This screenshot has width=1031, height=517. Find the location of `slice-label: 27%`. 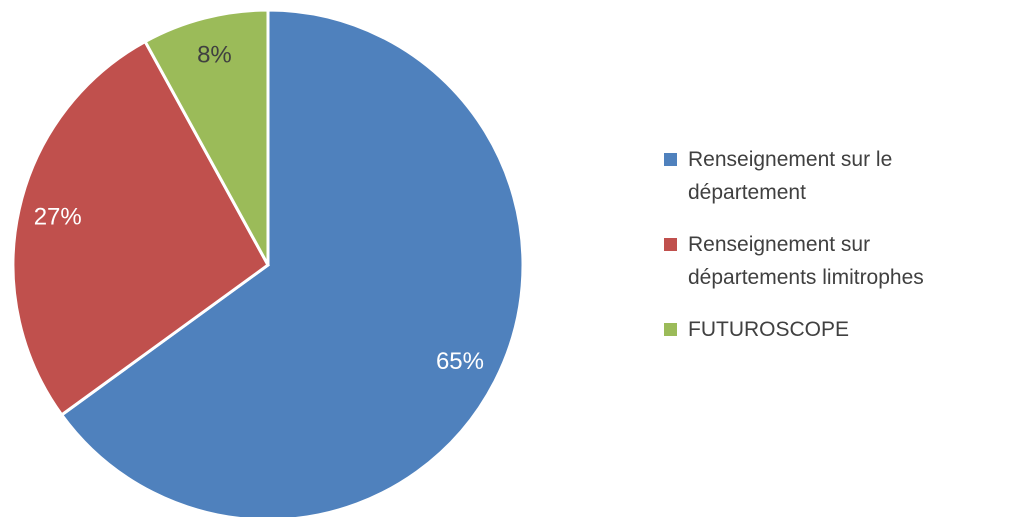

slice-label: 27% is located at coordinates (58, 216).